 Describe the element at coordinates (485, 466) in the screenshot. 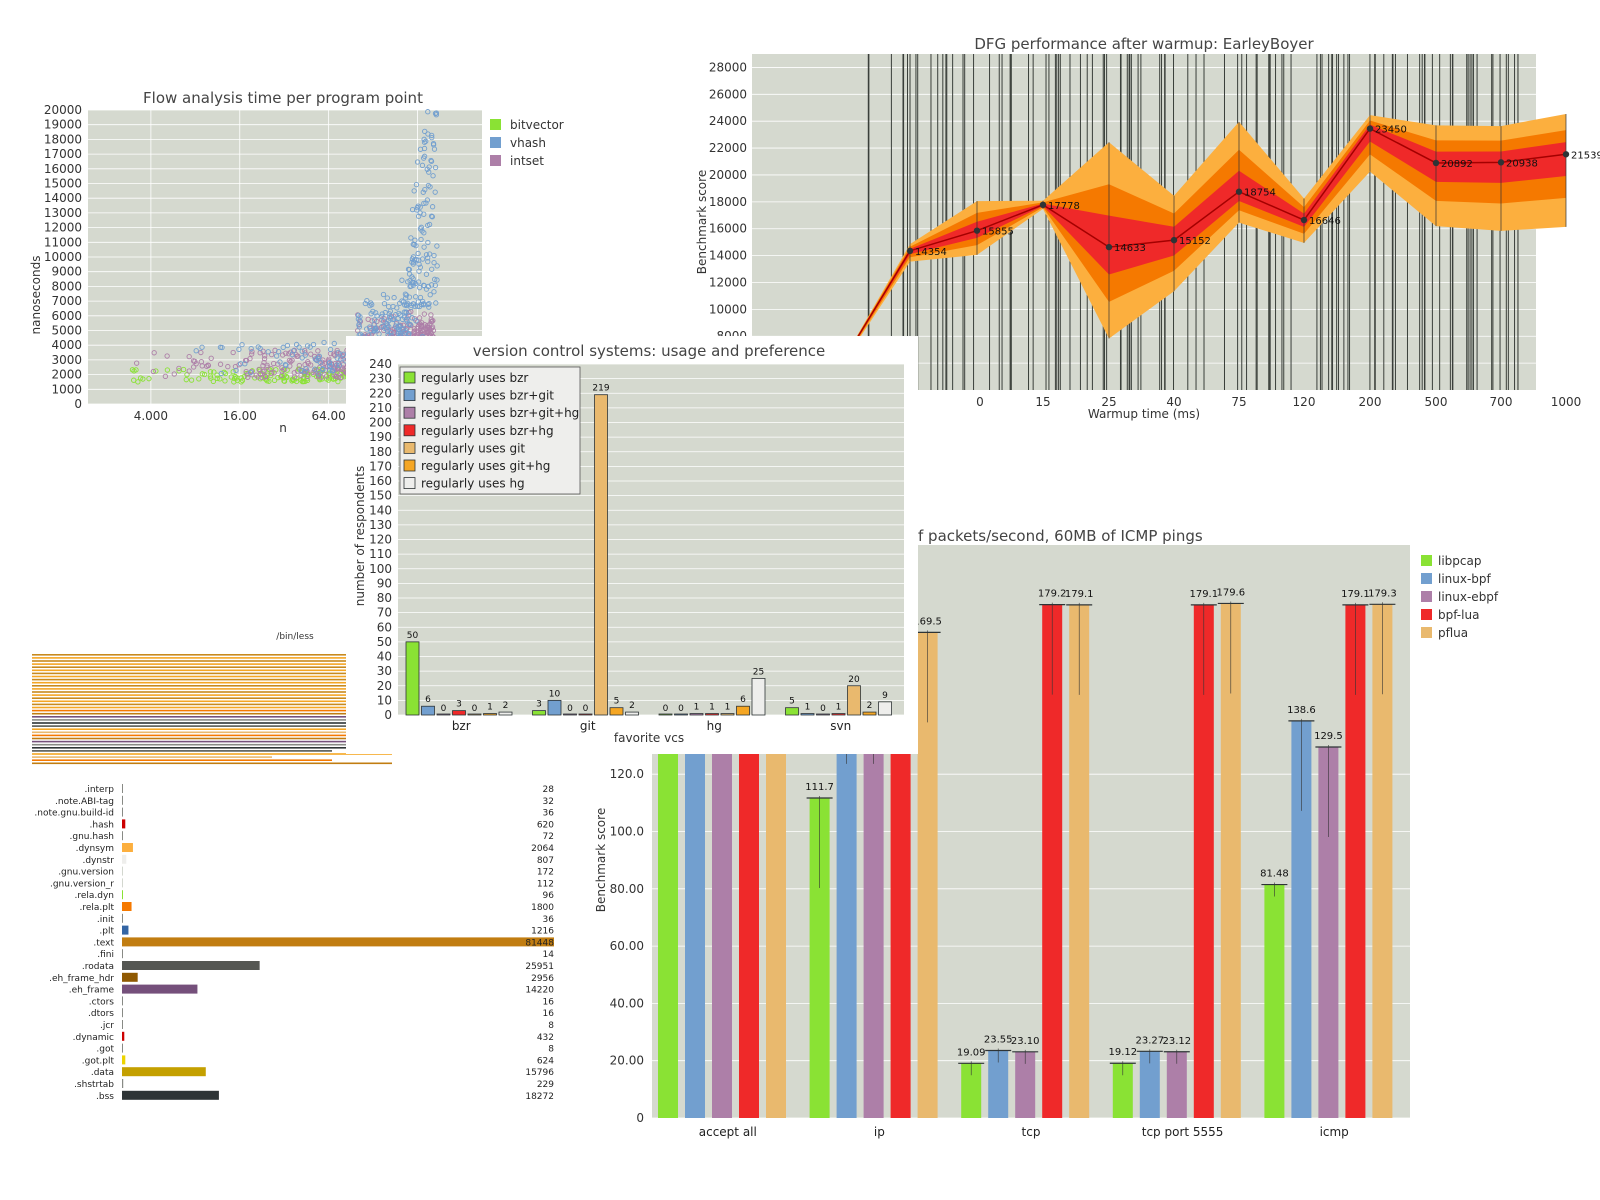

I see `legend-label: regularly uses git+hg` at that location.